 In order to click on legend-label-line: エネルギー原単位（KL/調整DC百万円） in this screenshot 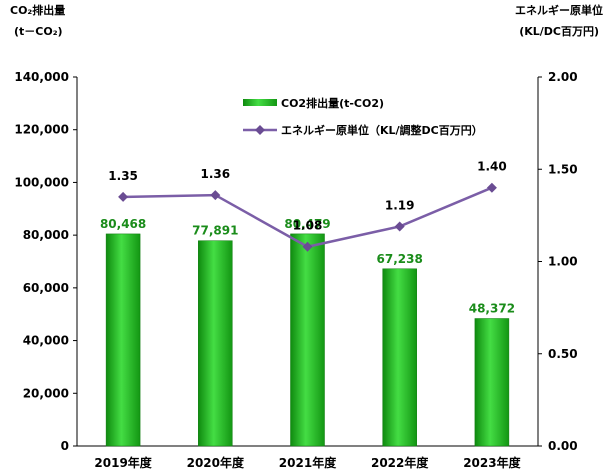, I will do `click(382, 130)`.